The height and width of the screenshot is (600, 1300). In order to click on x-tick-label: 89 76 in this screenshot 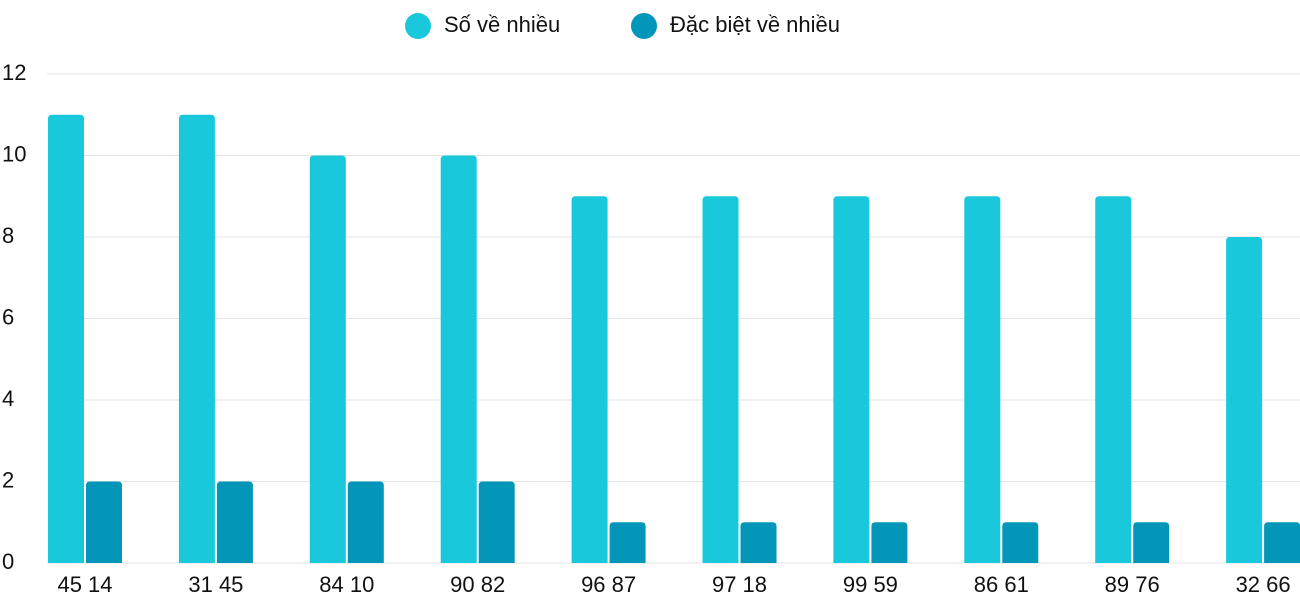, I will do `click(1132, 584)`.